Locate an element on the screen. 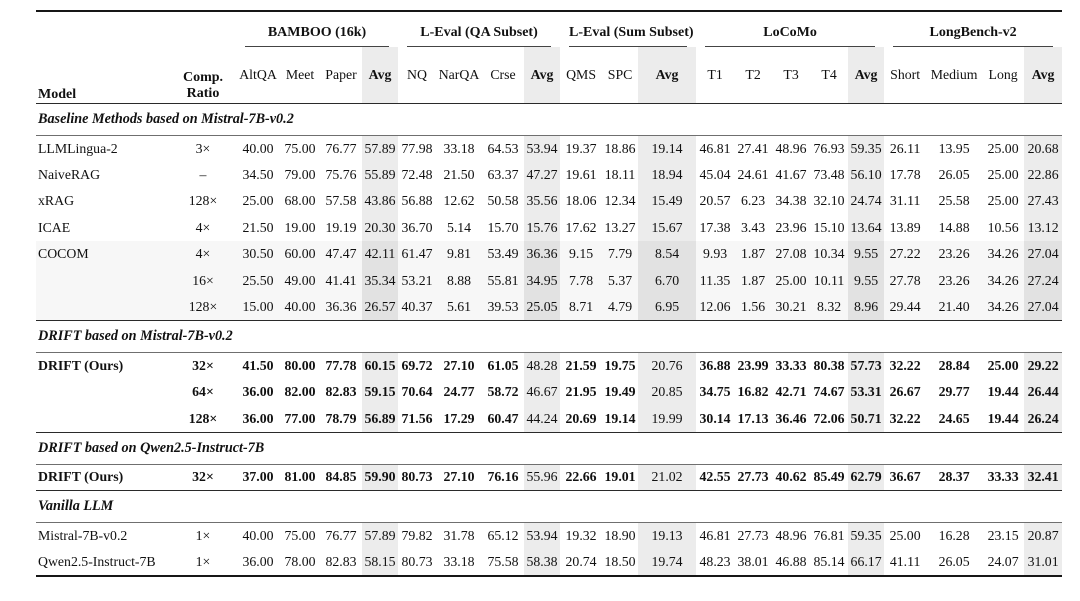 This screenshot has height=601, width=1080. value-cell: 8.71 is located at coordinates (581, 306).